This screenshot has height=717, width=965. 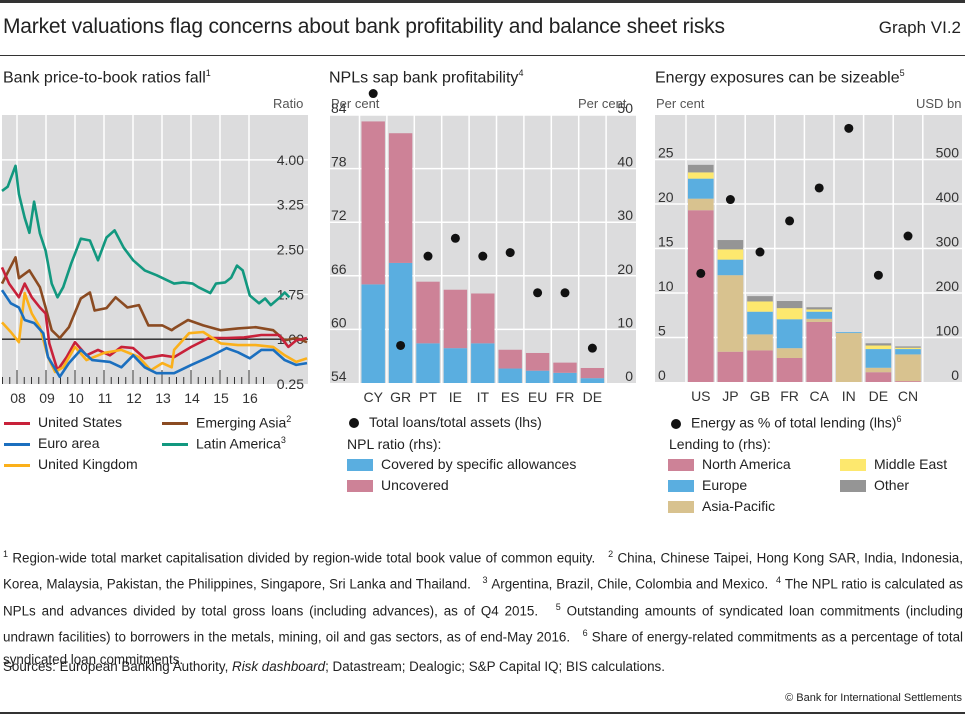 What do you see at coordinates (394, 444) in the screenshot?
I see `legend-group-title: NPL ratio (rhs):` at bounding box center [394, 444].